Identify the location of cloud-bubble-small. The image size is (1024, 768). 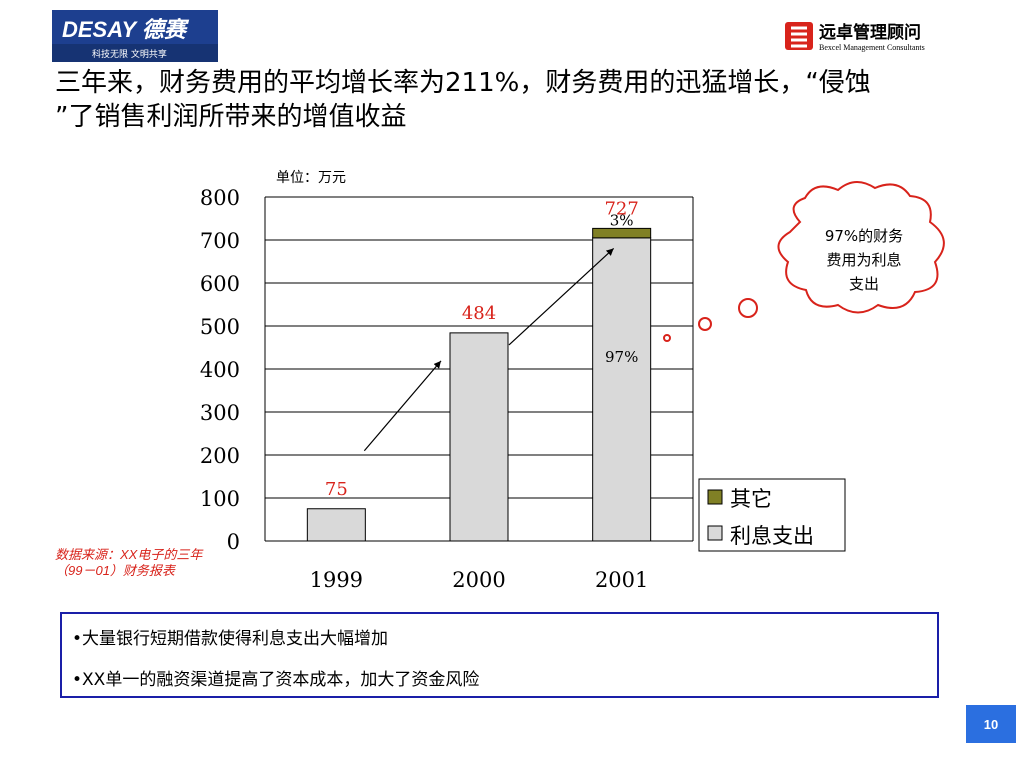
(667, 338).